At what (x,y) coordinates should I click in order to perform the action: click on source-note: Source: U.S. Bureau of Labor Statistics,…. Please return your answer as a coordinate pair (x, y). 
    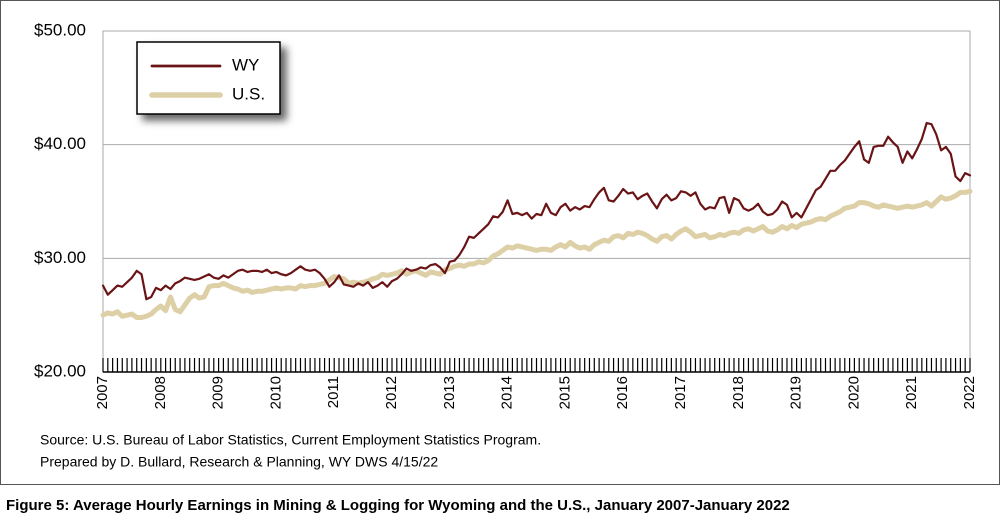
    Looking at the image, I should click on (290, 440).